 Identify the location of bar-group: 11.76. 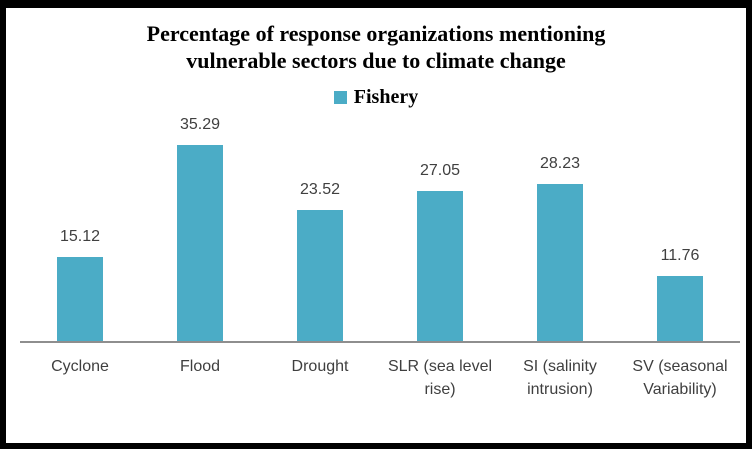
(680, 294).